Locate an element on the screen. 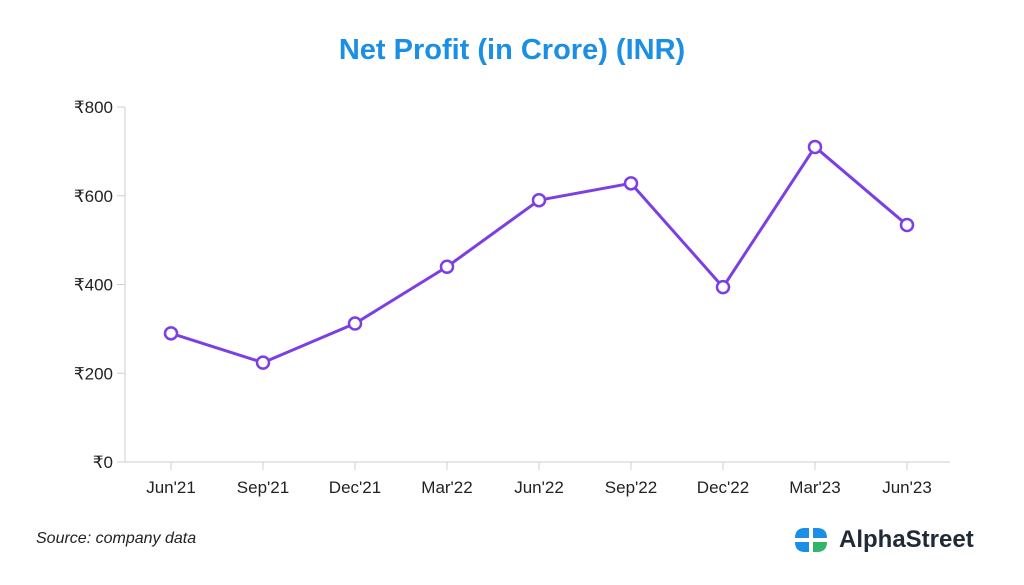 The image size is (1024, 585). x-tick-label: Sep'22 is located at coordinates (631, 487).